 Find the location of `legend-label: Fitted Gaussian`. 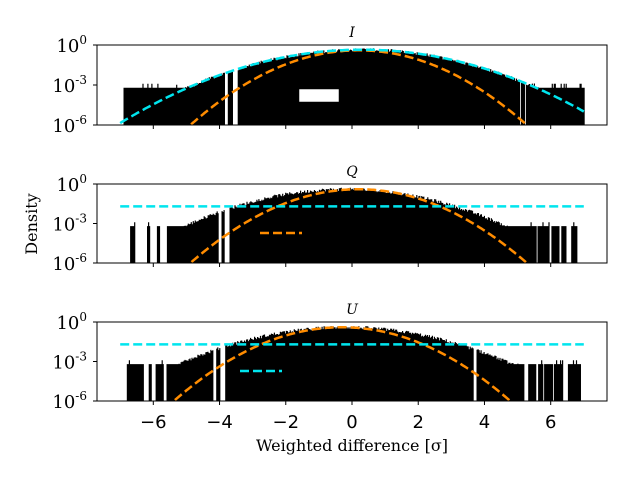

legend-label: Fitted Gaussian is located at coordinates (370, 372).